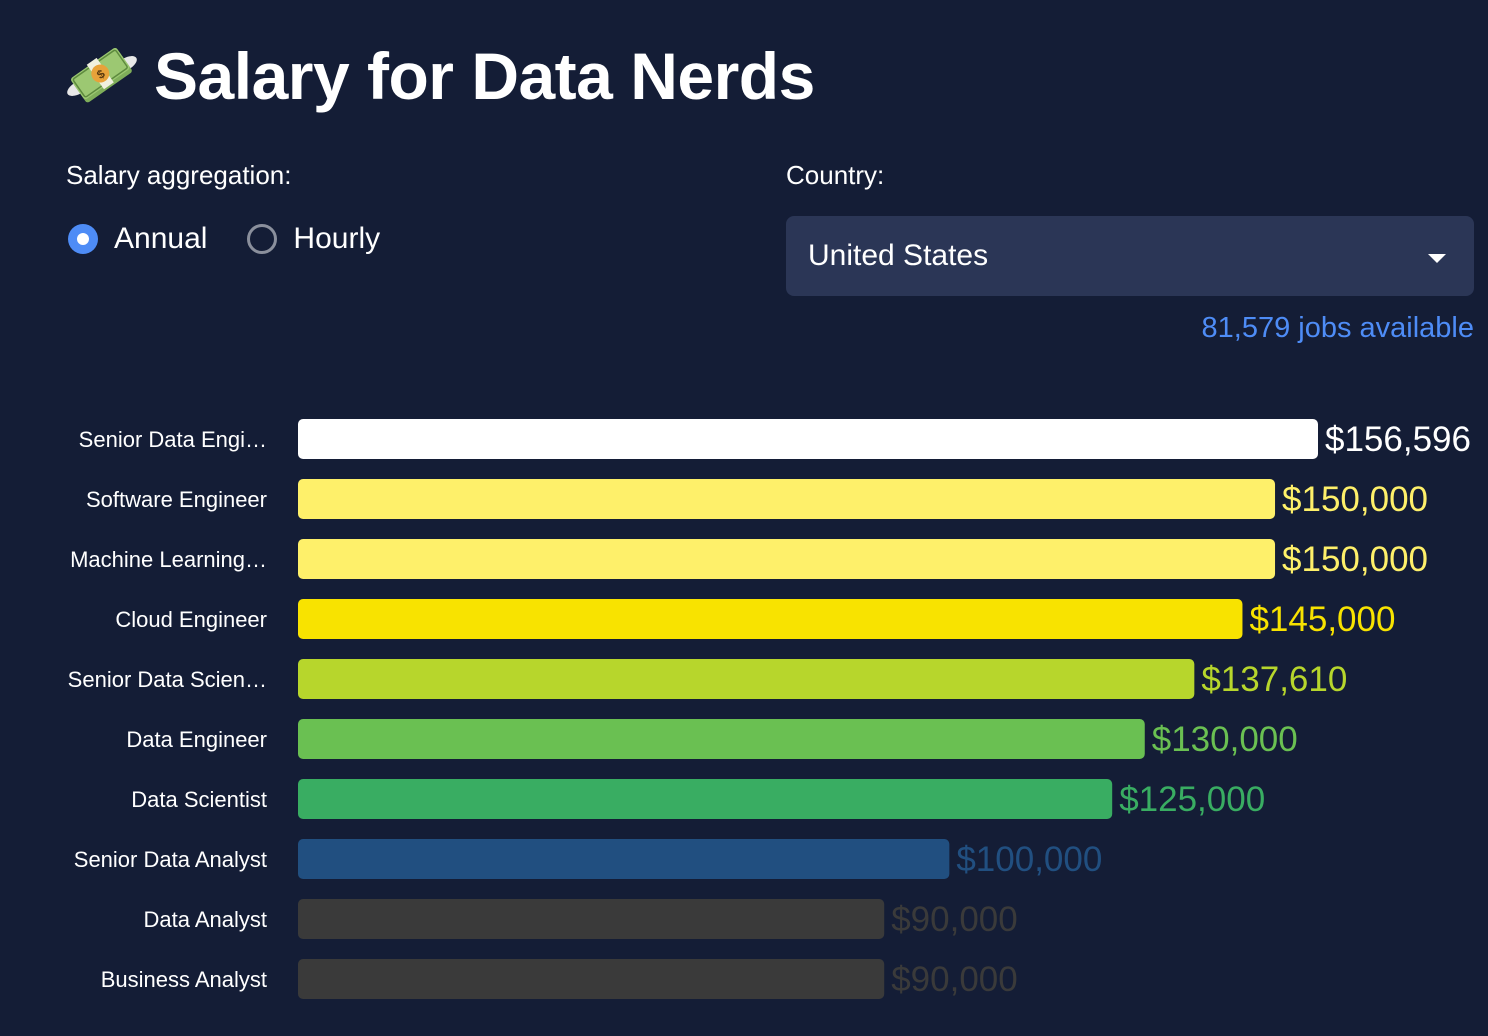  What do you see at coordinates (1274, 679) in the screenshot?
I see `bar-value-label: $137,610` at bounding box center [1274, 679].